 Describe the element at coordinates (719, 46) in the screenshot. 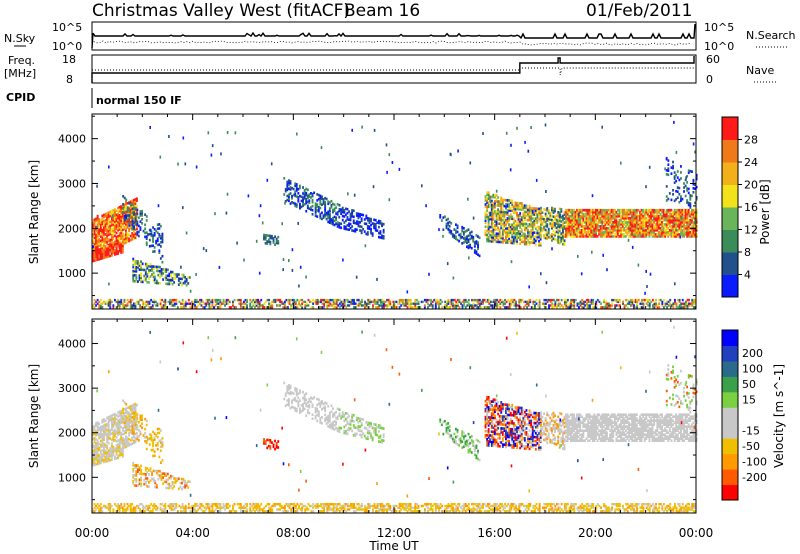

I see `nsearch-tick-low: 10^0` at that location.